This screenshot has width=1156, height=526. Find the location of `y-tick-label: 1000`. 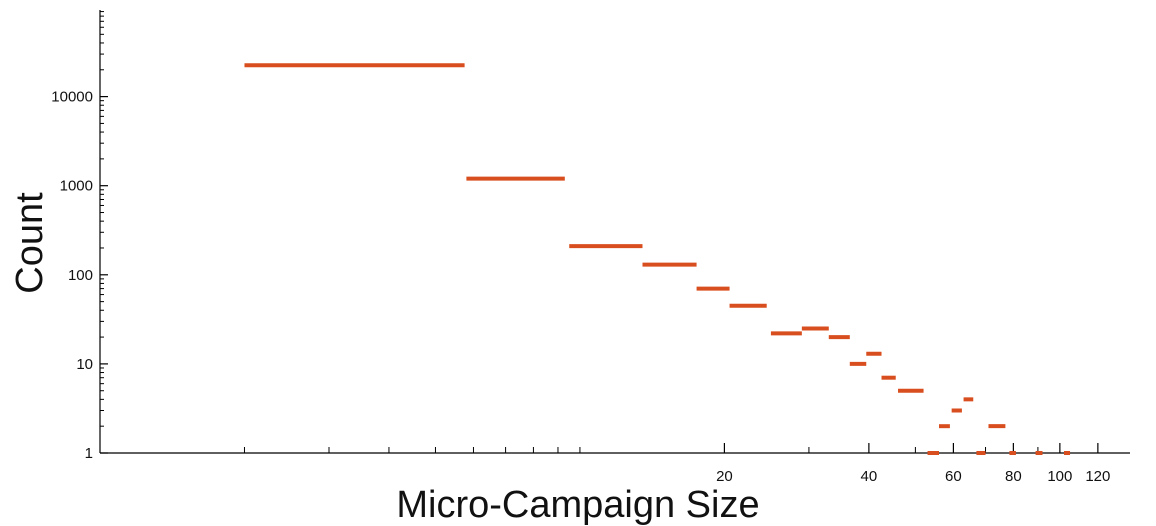

y-tick-label: 1000 is located at coordinates (76, 186).